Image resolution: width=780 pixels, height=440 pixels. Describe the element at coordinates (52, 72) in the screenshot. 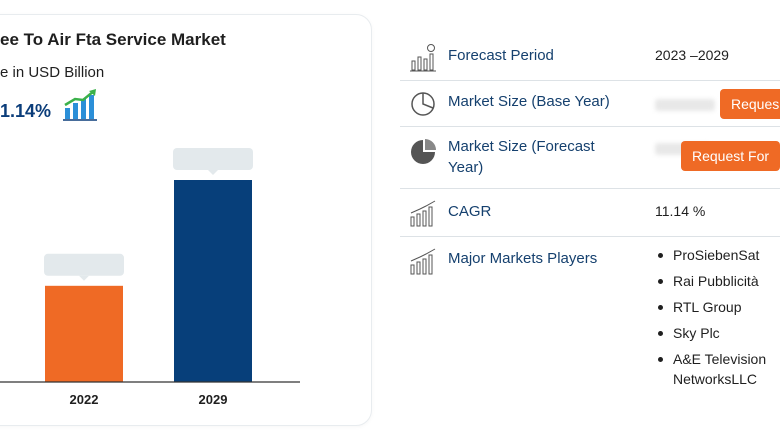

I see `chart-unit-label: e in USD Billion` at that location.